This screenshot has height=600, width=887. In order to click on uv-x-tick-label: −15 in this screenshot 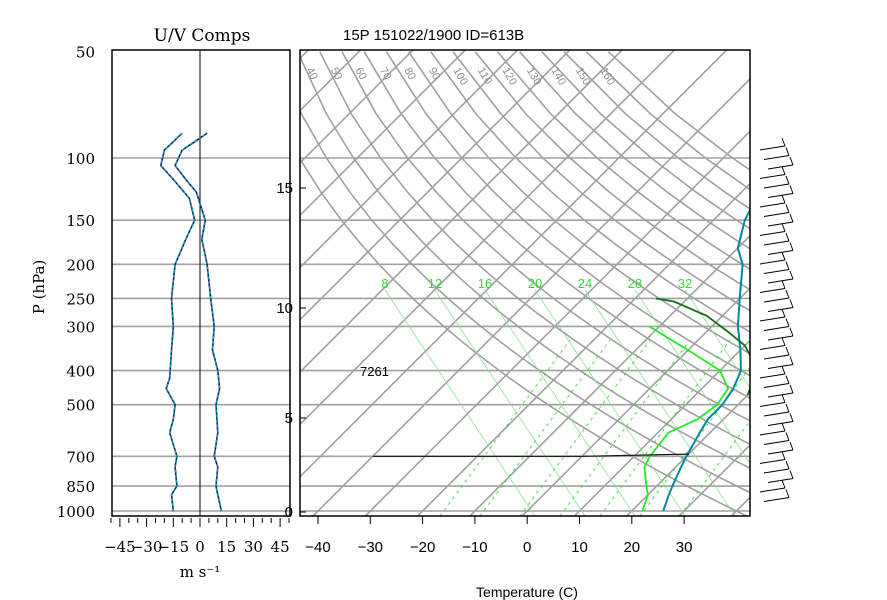, I will do `click(173, 547)`.